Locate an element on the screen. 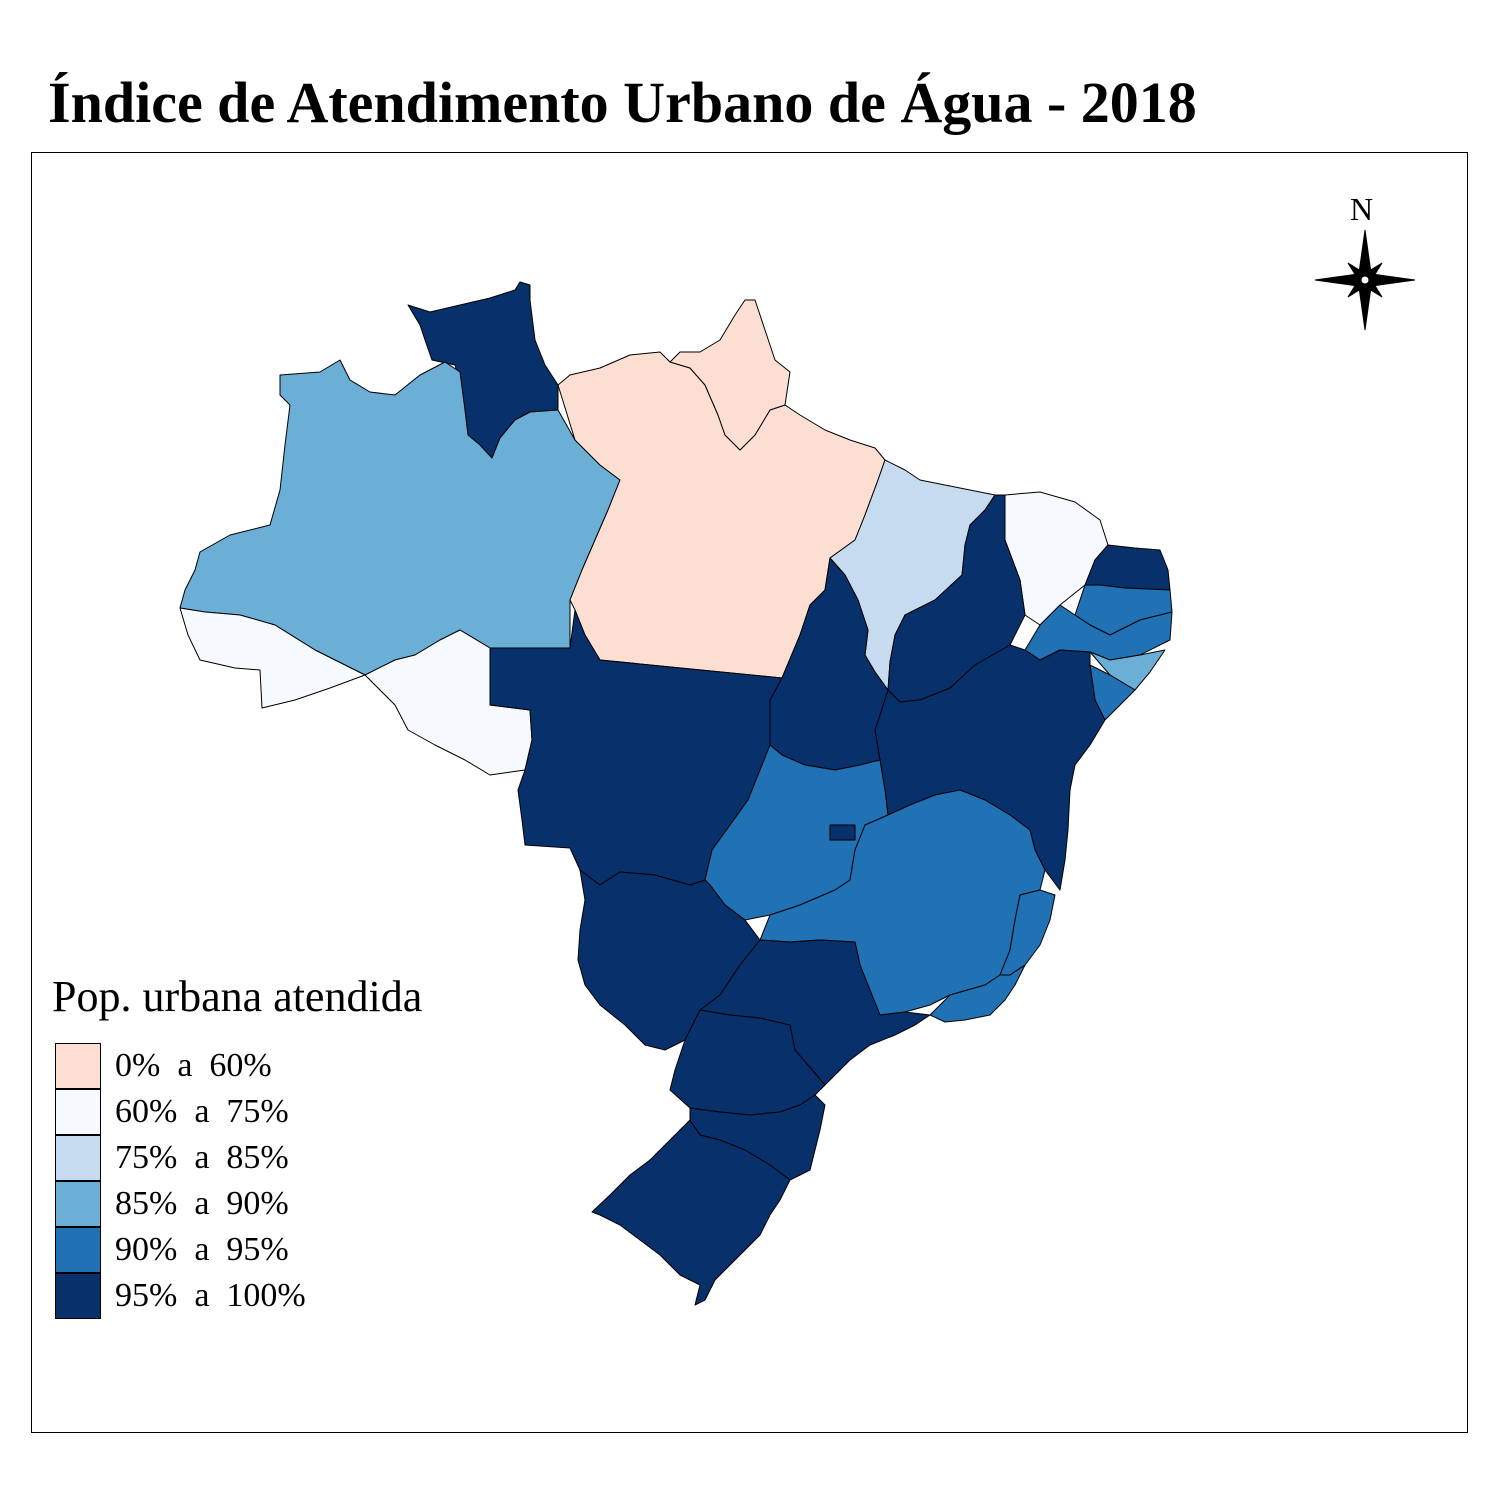 The height and width of the screenshot is (1500, 1500). state-DF is located at coordinates (842, 832).